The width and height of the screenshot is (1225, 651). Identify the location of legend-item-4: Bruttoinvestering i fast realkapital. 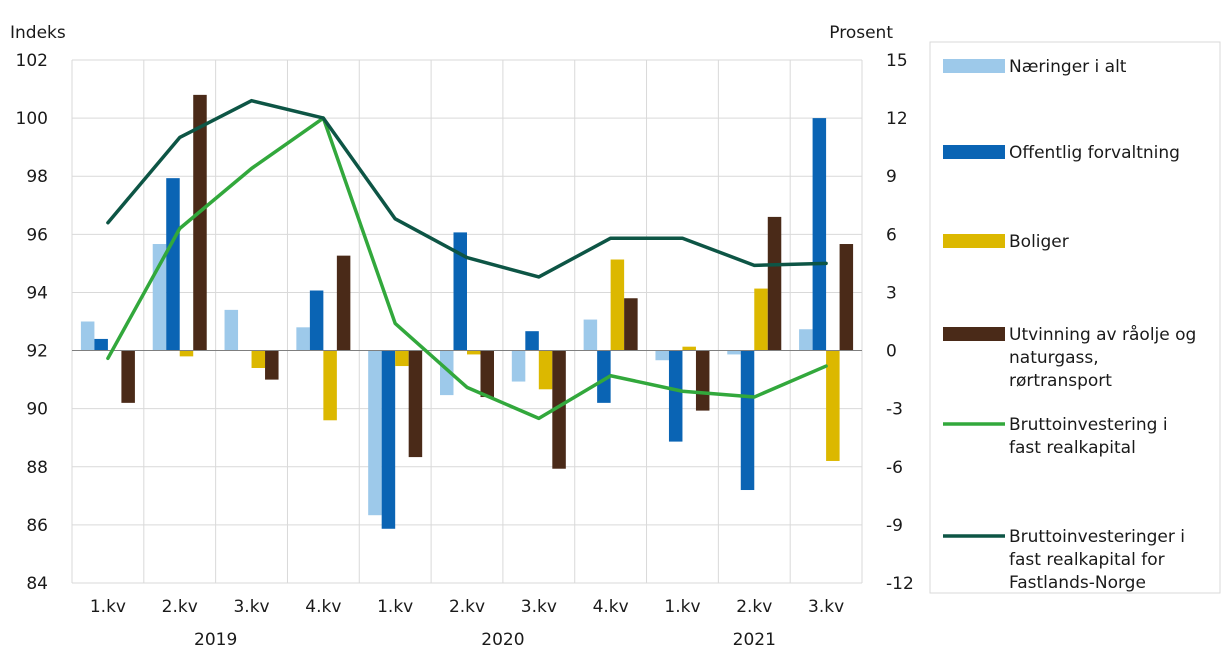
(1055, 436).